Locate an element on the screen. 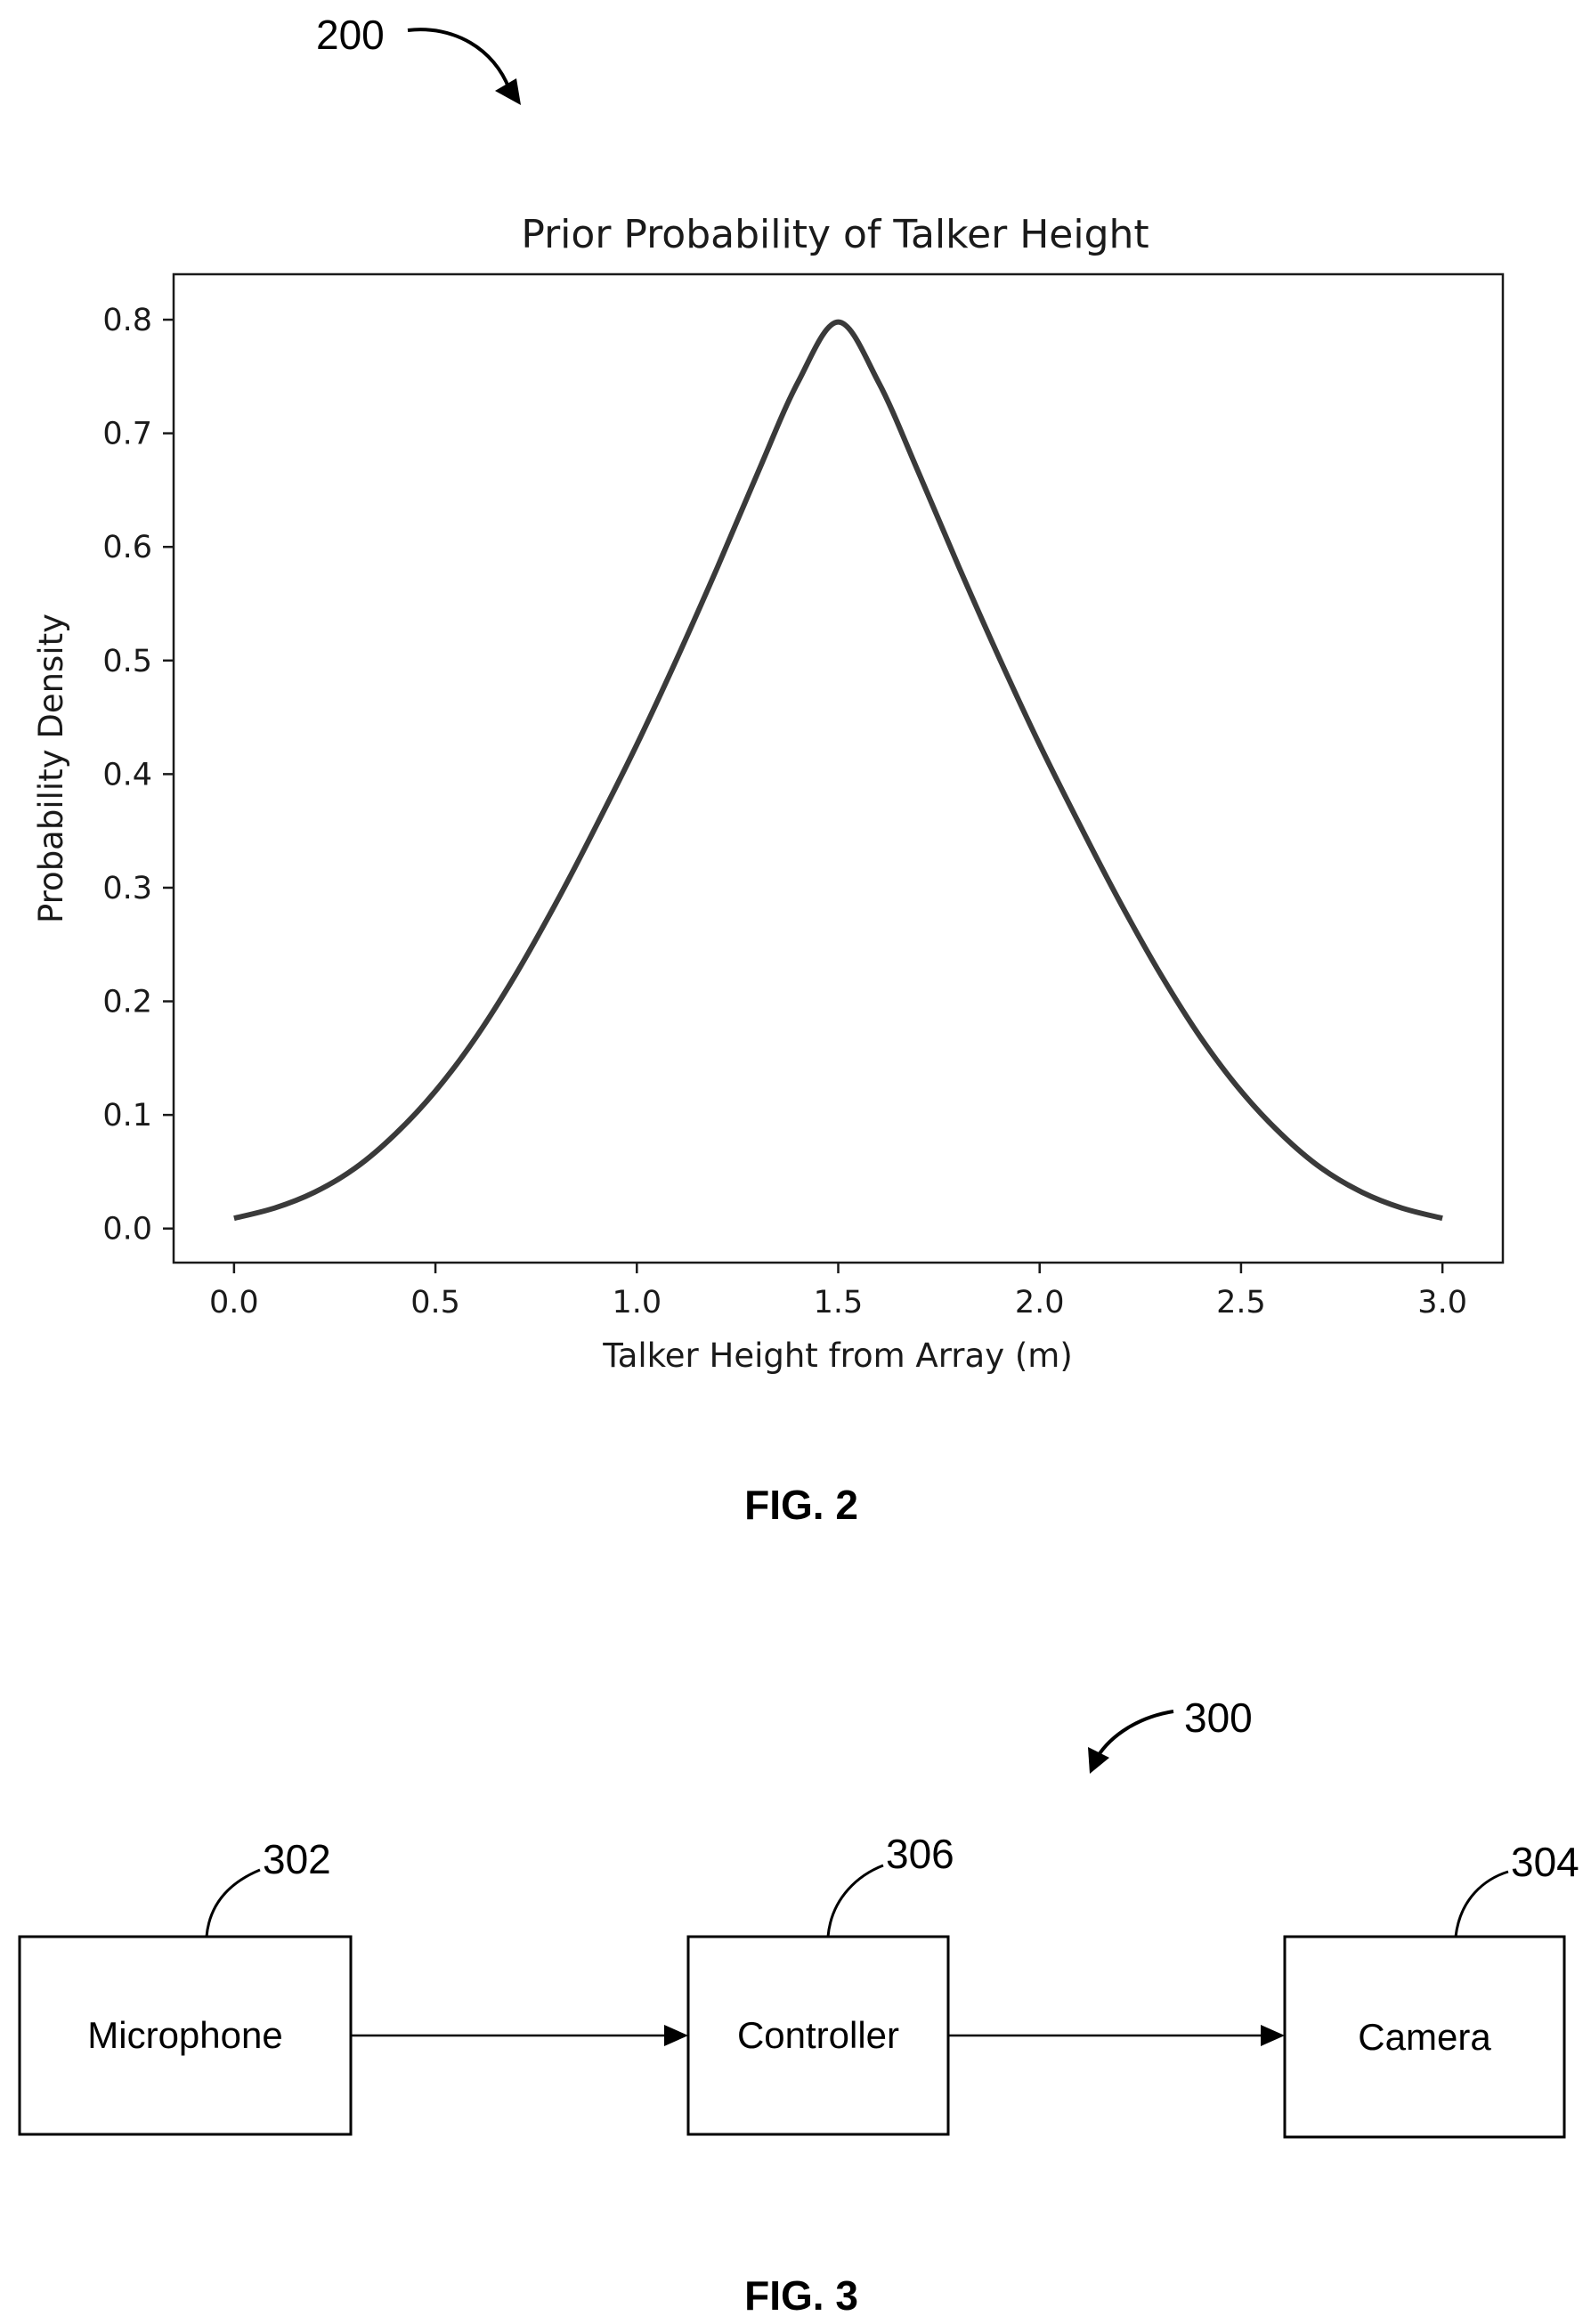 The height and width of the screenshot is (2324, 1591). y-axis-ticks: 0.0 0.1 0.2 0.3 0.4 0.5 0.6 0.7 0.8 is located at coordinates (138, 775).